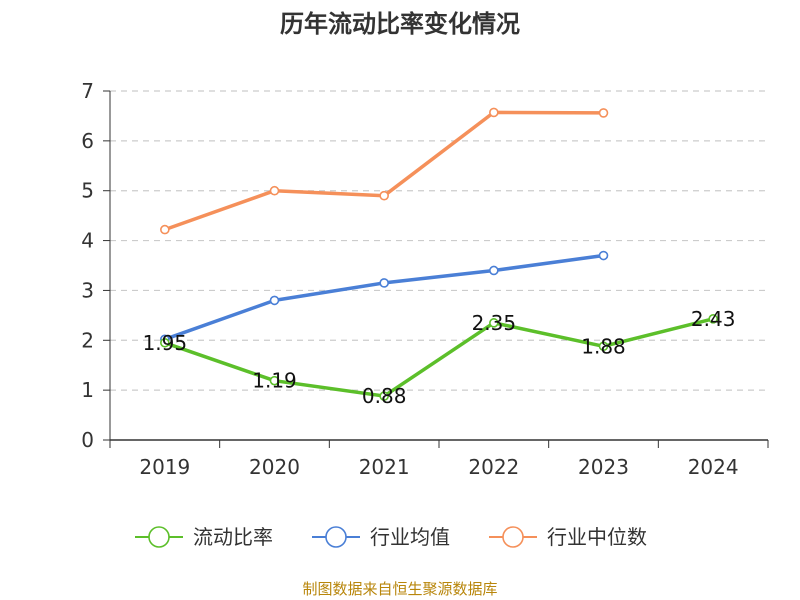  I want to click on legend-item: 行业均值, so click(381, 537).